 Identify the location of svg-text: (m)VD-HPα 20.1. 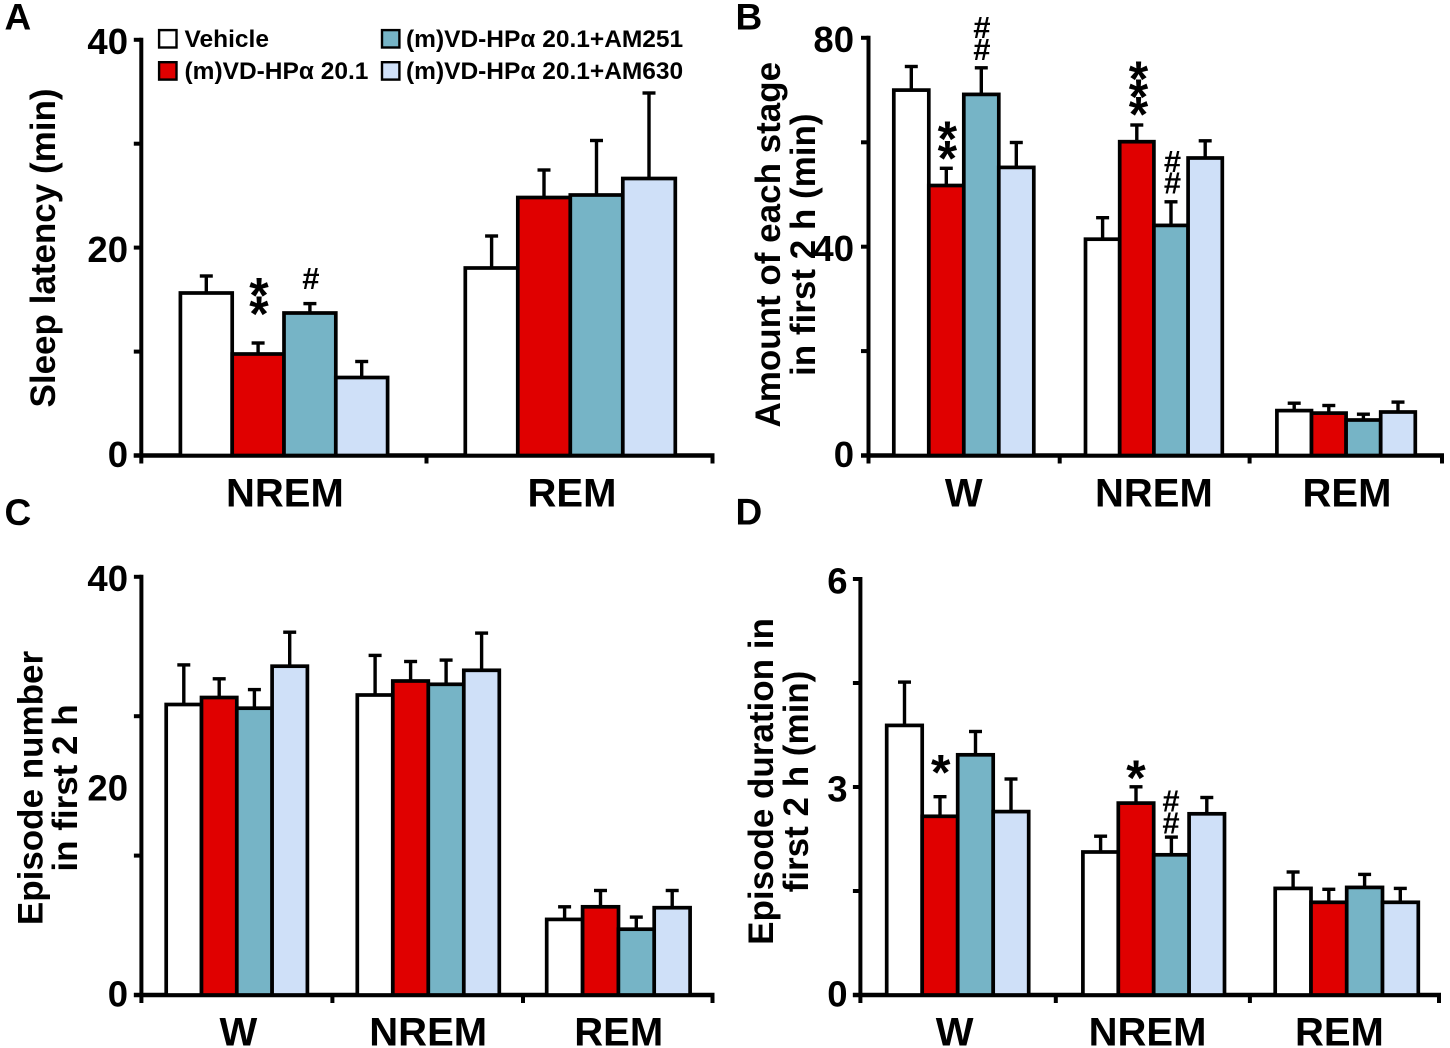
(277, 71).